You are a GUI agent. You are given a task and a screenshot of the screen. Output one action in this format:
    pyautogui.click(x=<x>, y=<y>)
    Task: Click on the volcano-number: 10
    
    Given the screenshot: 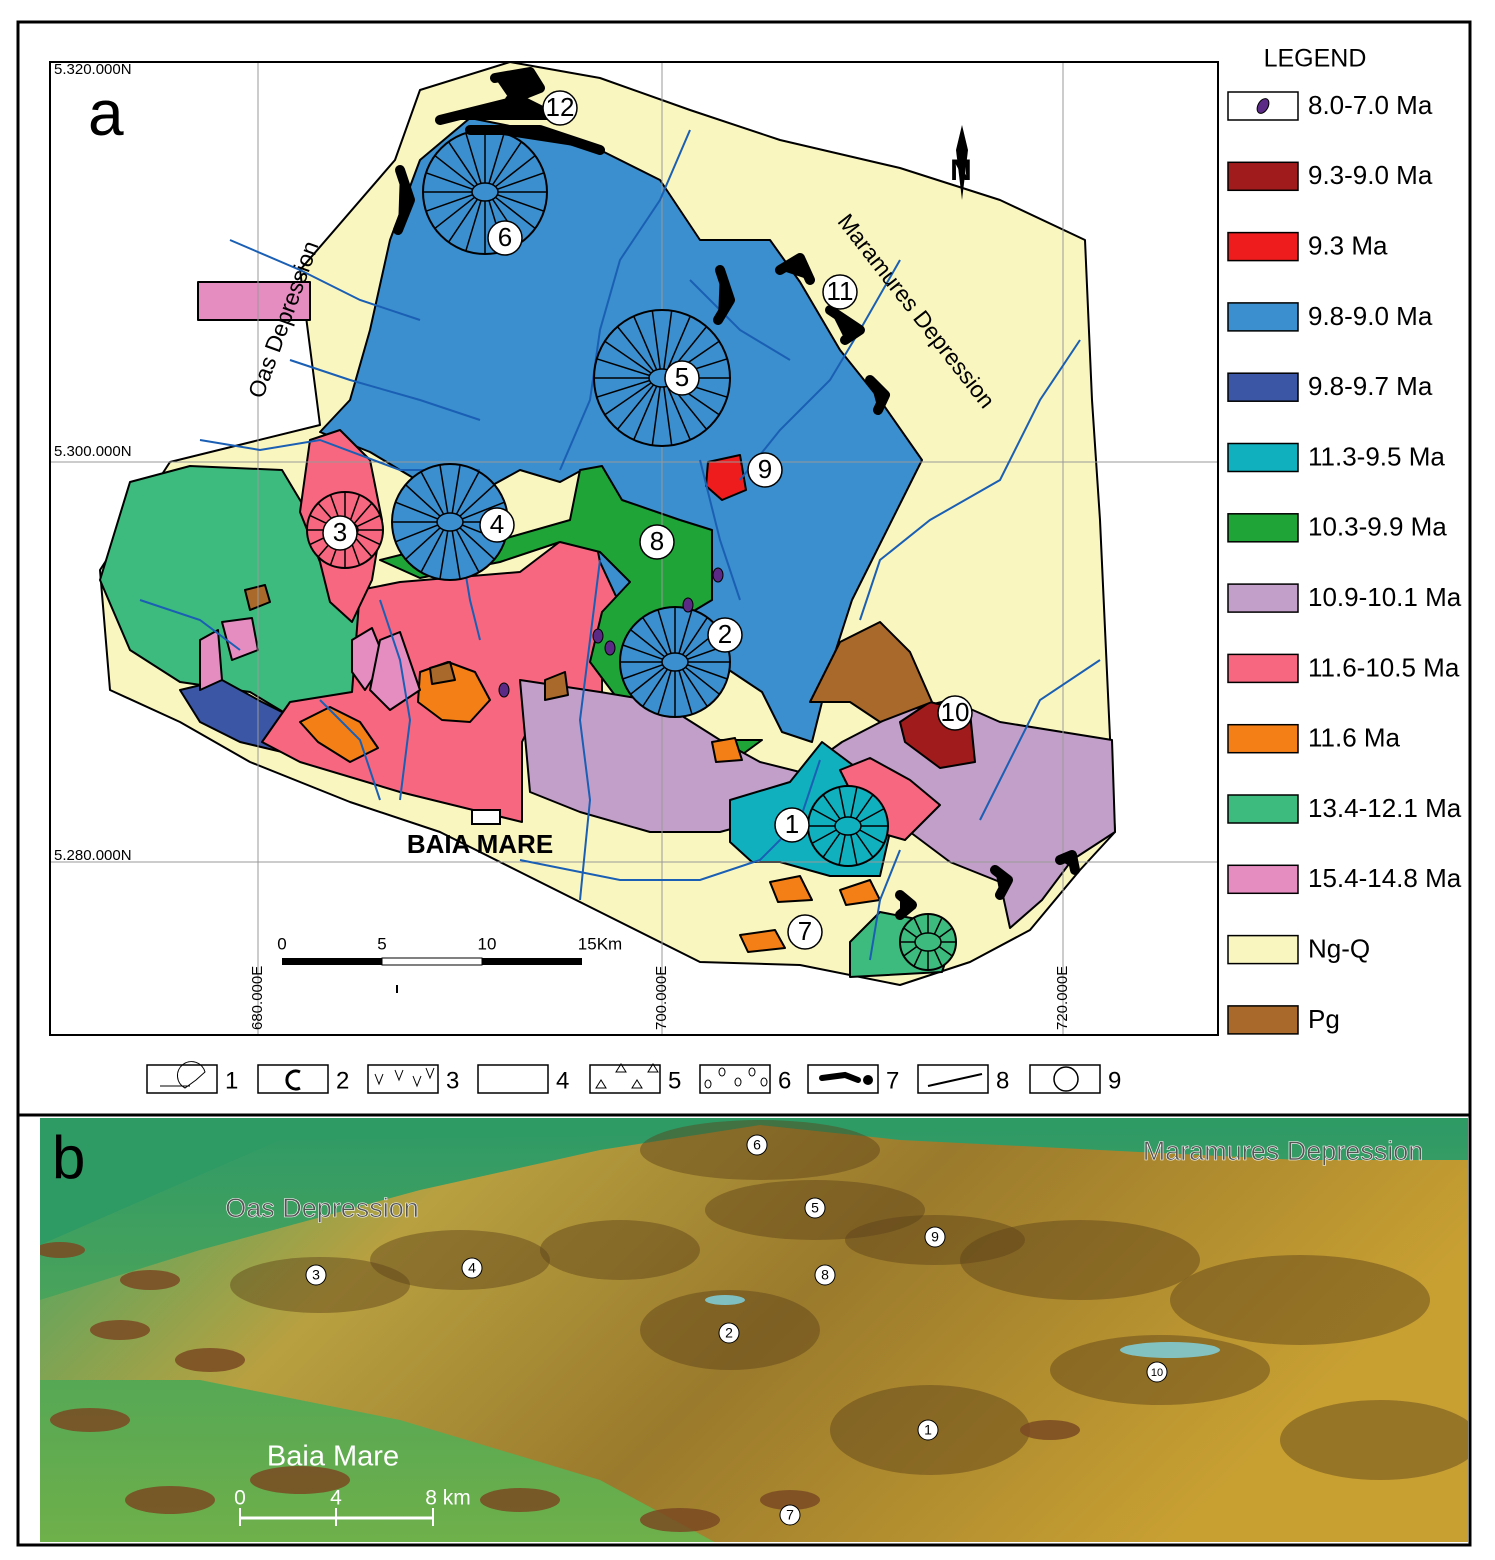 What is the action you would take?
    pyautogui.click(x=1157, y=1373)
    